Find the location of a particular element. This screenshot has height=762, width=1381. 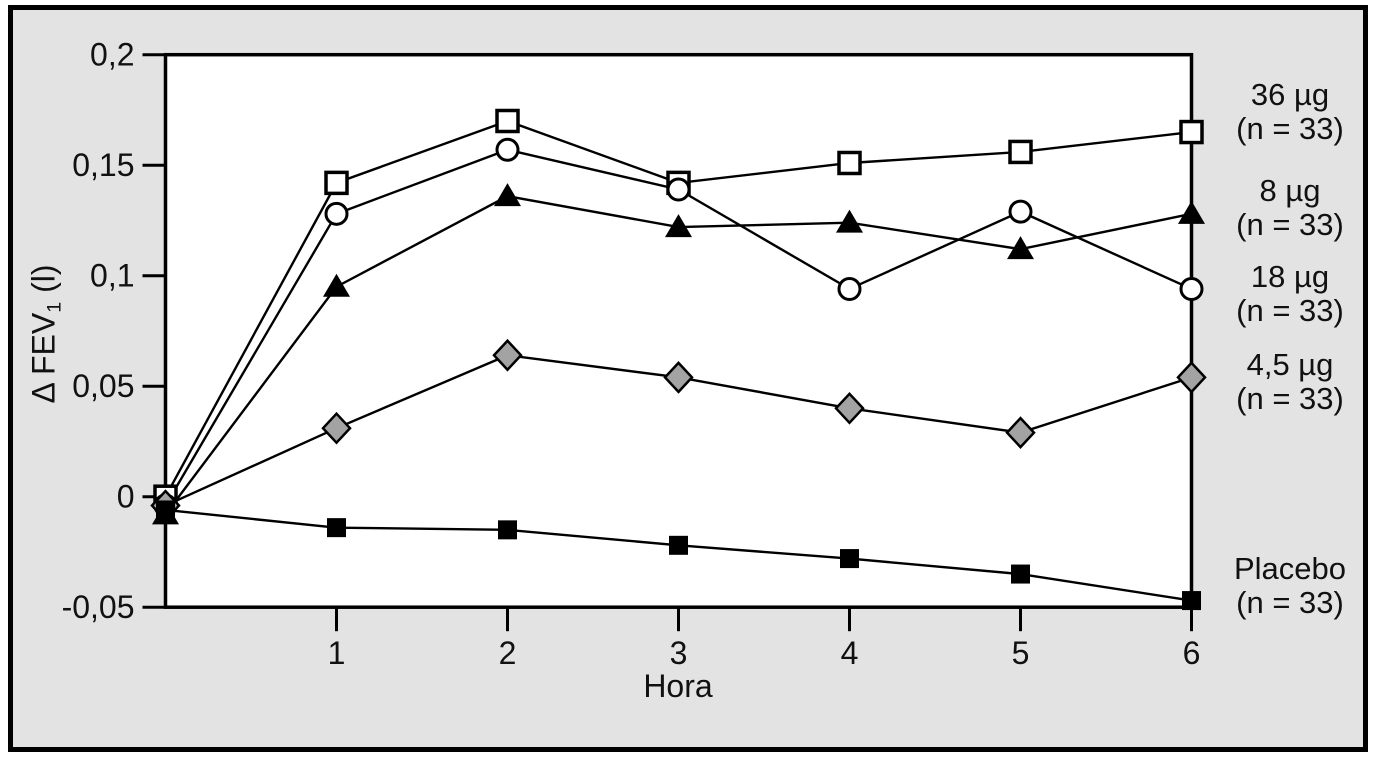

y-tick-label: 0,15 is located at coordinates (103, 165).